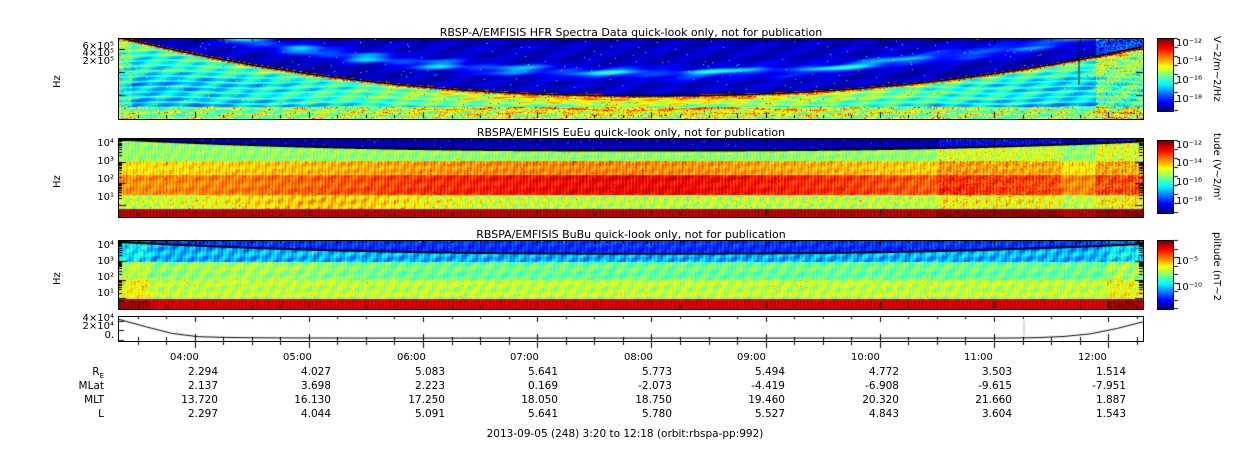  Describe the element at coordinates (88, 327) in the screenshot. I see `panel-4-yaxis: 4×10⁴ 2×10⁴ 0.` at that location.